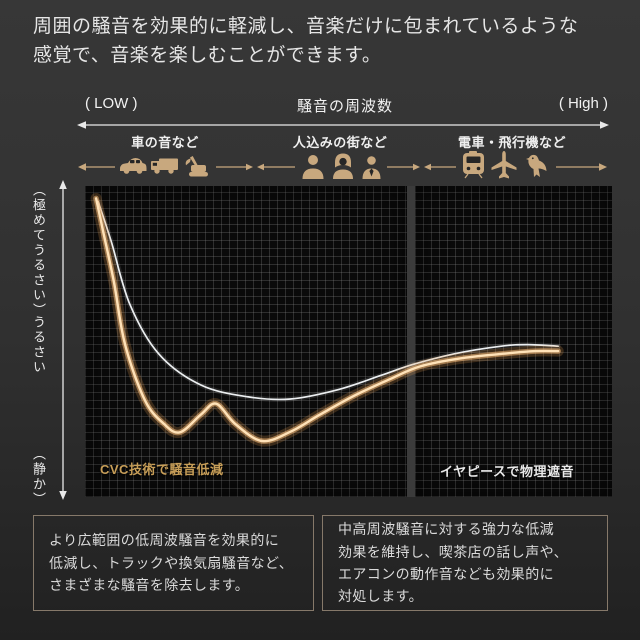 This screenshot has width=640, height=640. What do you see at coordinates (63, 184) in the screenshot?
I see `arrow-up-icon` at bounding box center [63, 184].